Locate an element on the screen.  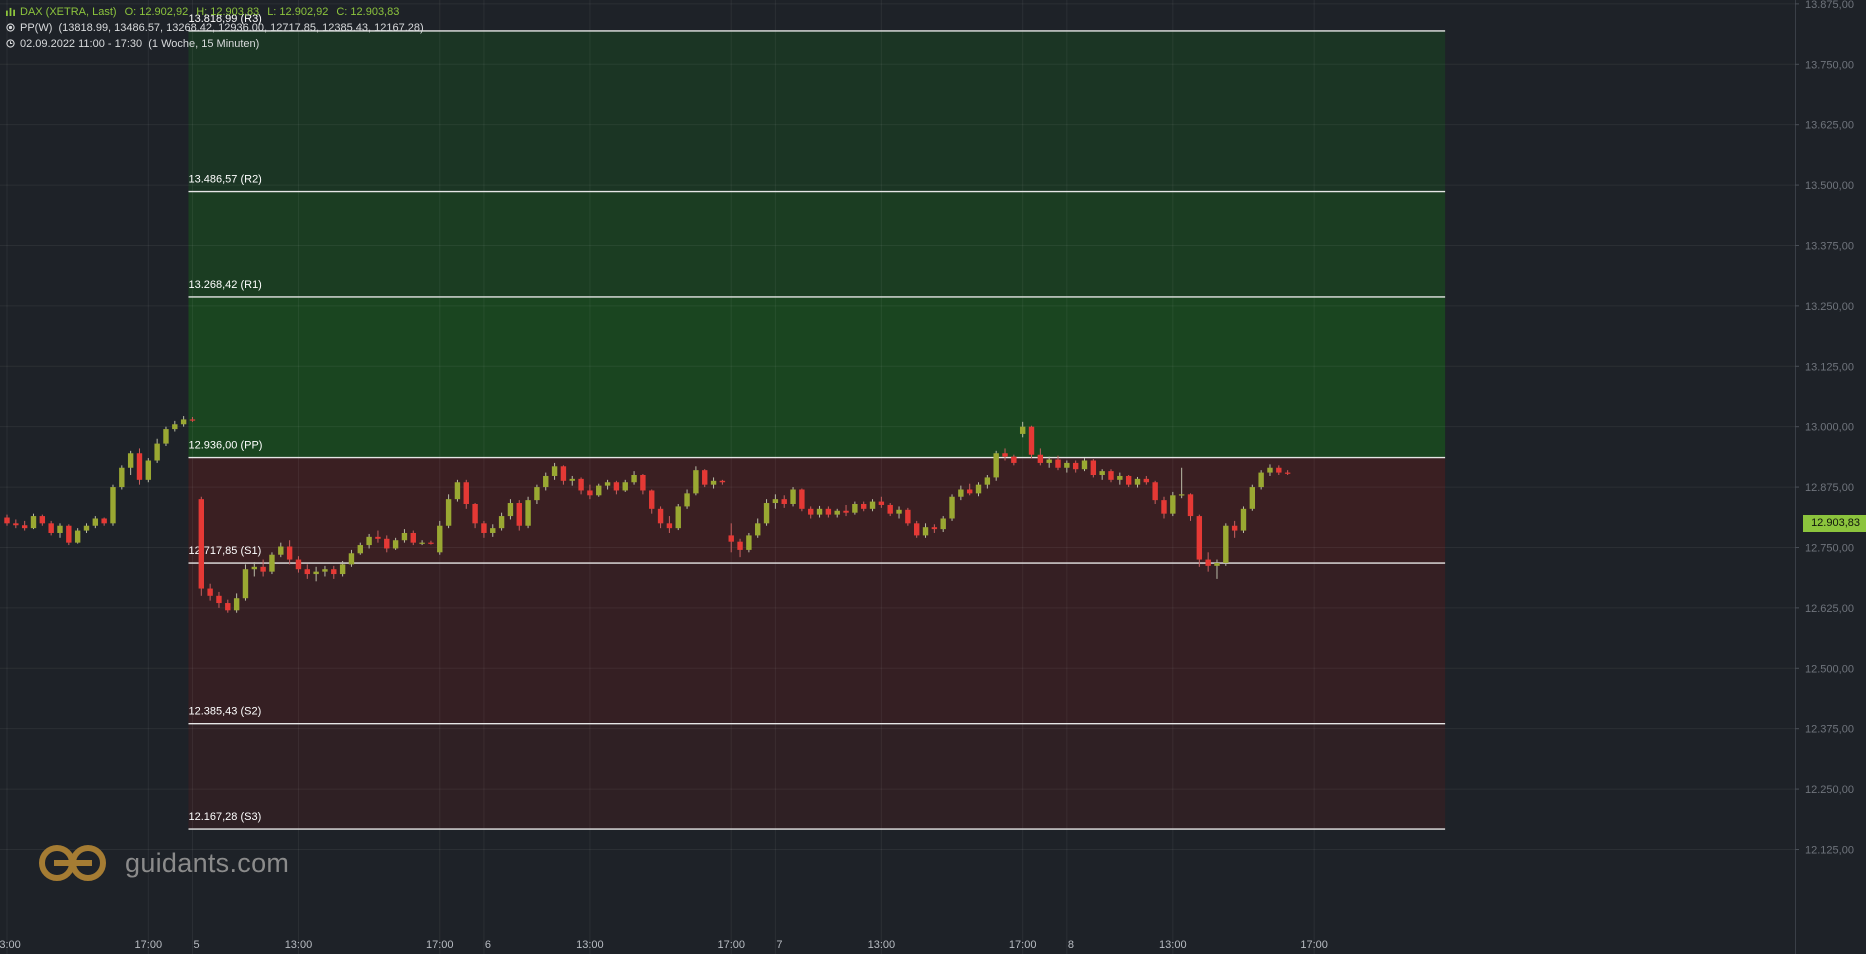
x-tick-label: 5 is located at coordinates (196, 945).